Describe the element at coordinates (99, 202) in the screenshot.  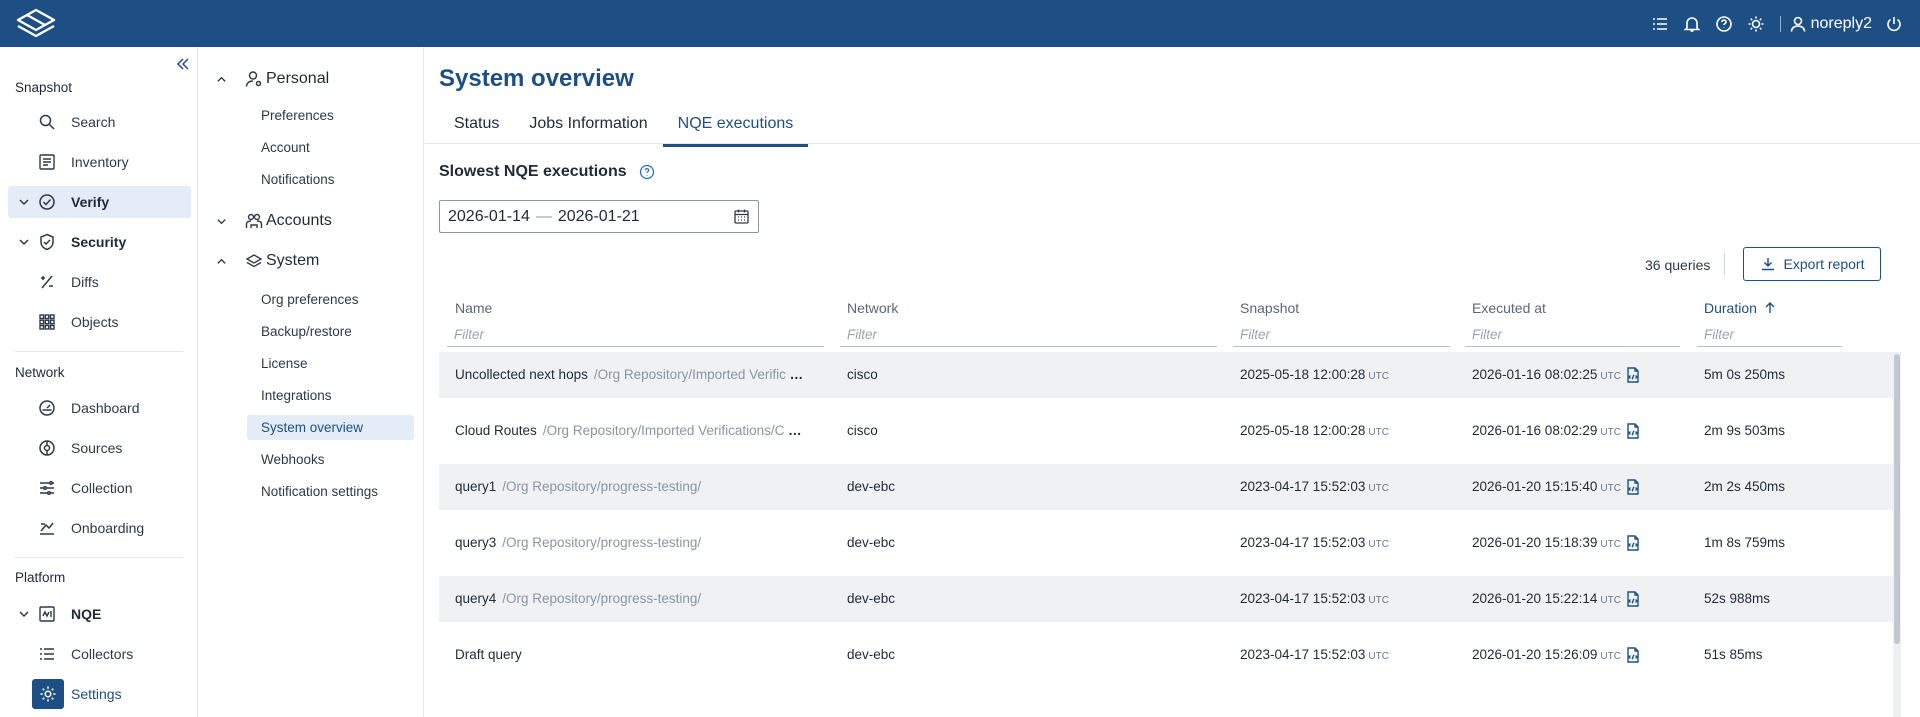
I see `nav-item-verify: Verify` at that location.